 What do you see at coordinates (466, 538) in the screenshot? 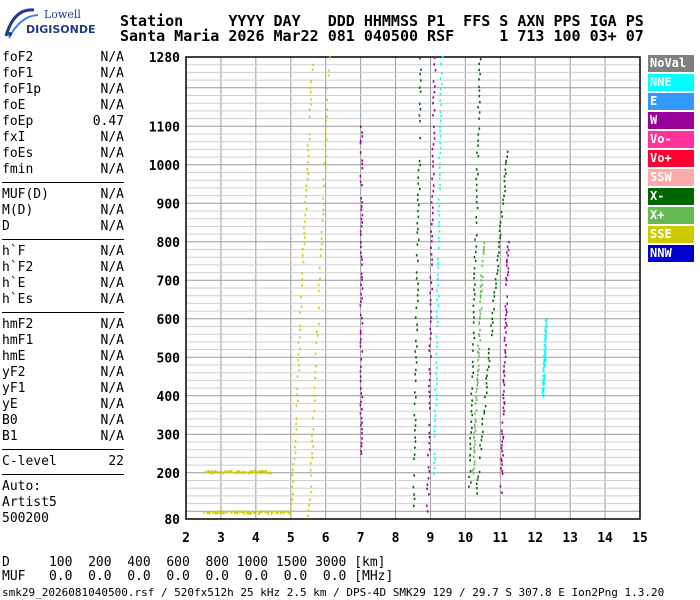
I see `x-tick-label: 10` at bounding box center [466, 538].